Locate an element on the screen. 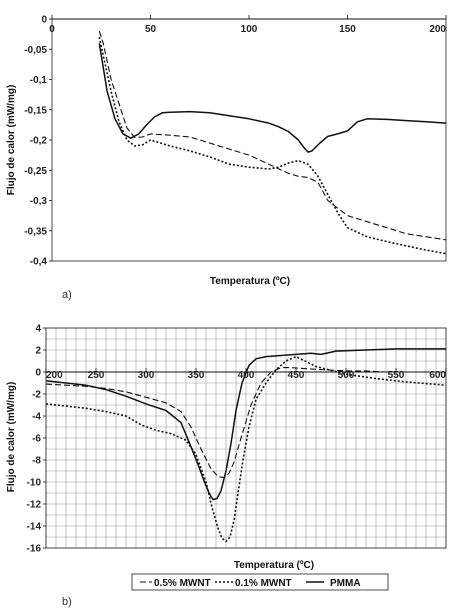 The height and width of the screenshot is (615, 464). x-tick-label: 500 is located at coordinates (346, 375).